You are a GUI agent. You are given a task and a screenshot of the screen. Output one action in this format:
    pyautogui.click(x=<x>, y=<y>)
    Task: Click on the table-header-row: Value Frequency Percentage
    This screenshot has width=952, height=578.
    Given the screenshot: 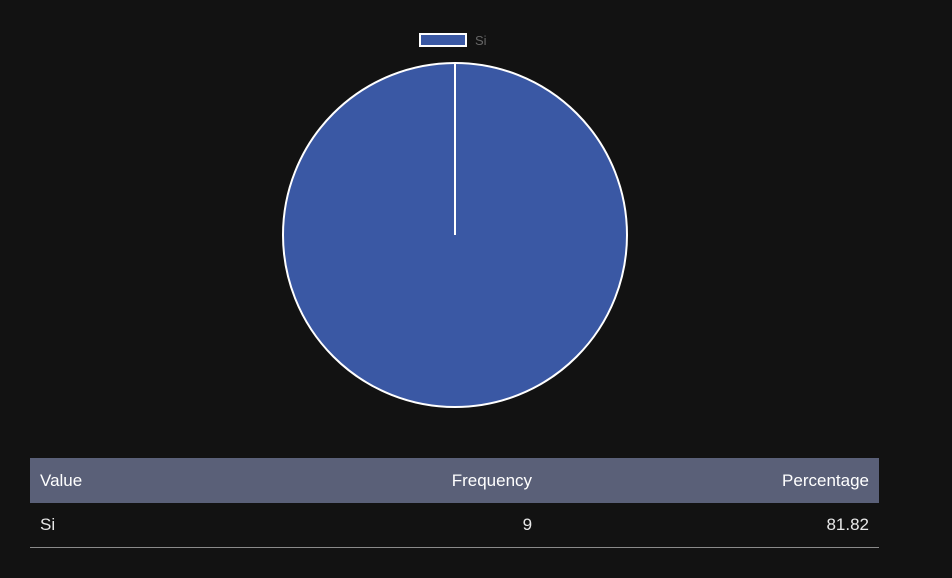 What is the action you would take?
    pyautogui.click(x=454, y=480)
    